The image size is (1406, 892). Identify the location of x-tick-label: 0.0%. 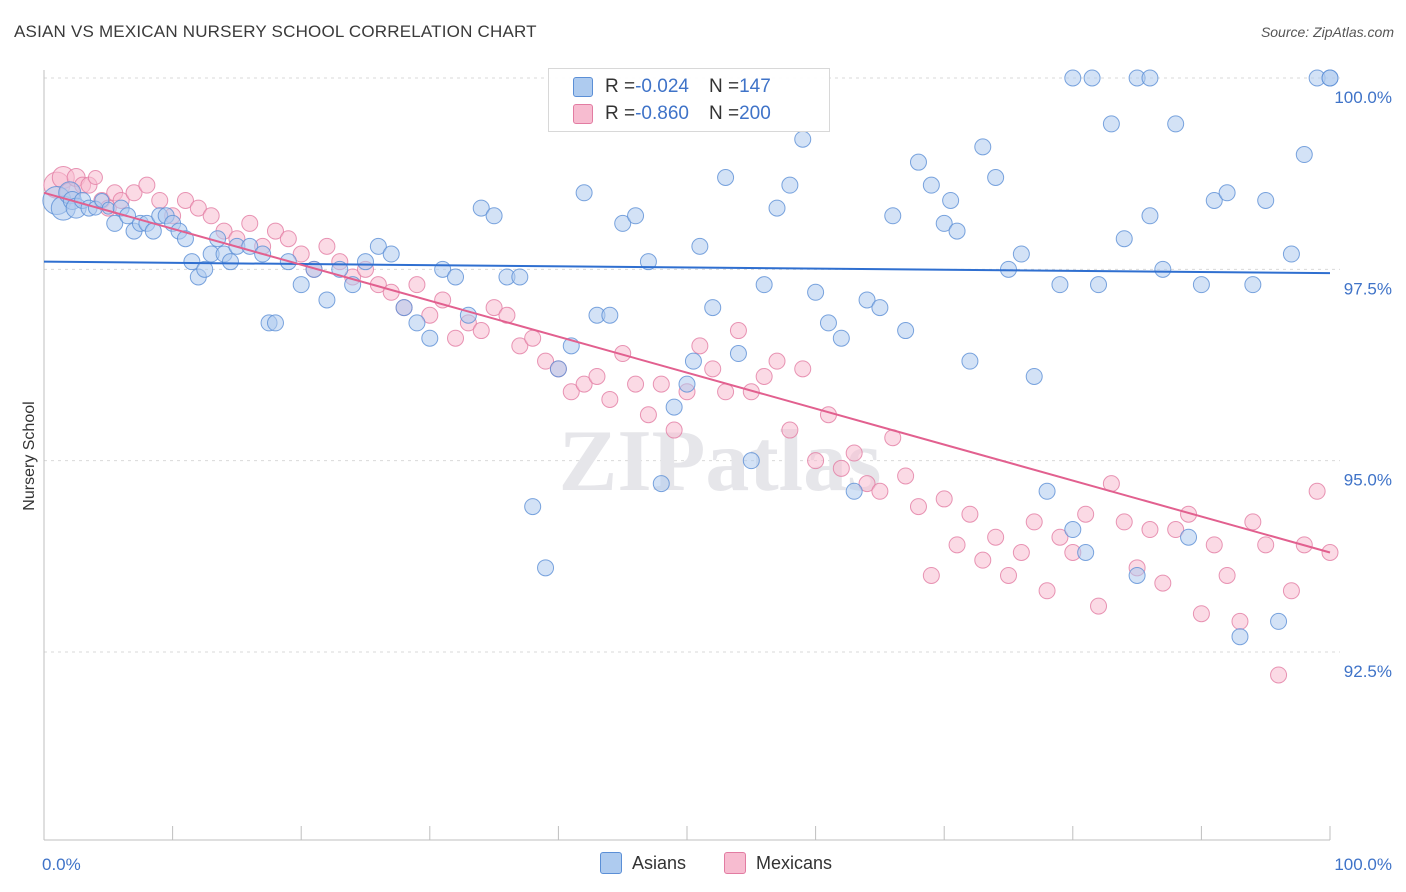
(61, 864).